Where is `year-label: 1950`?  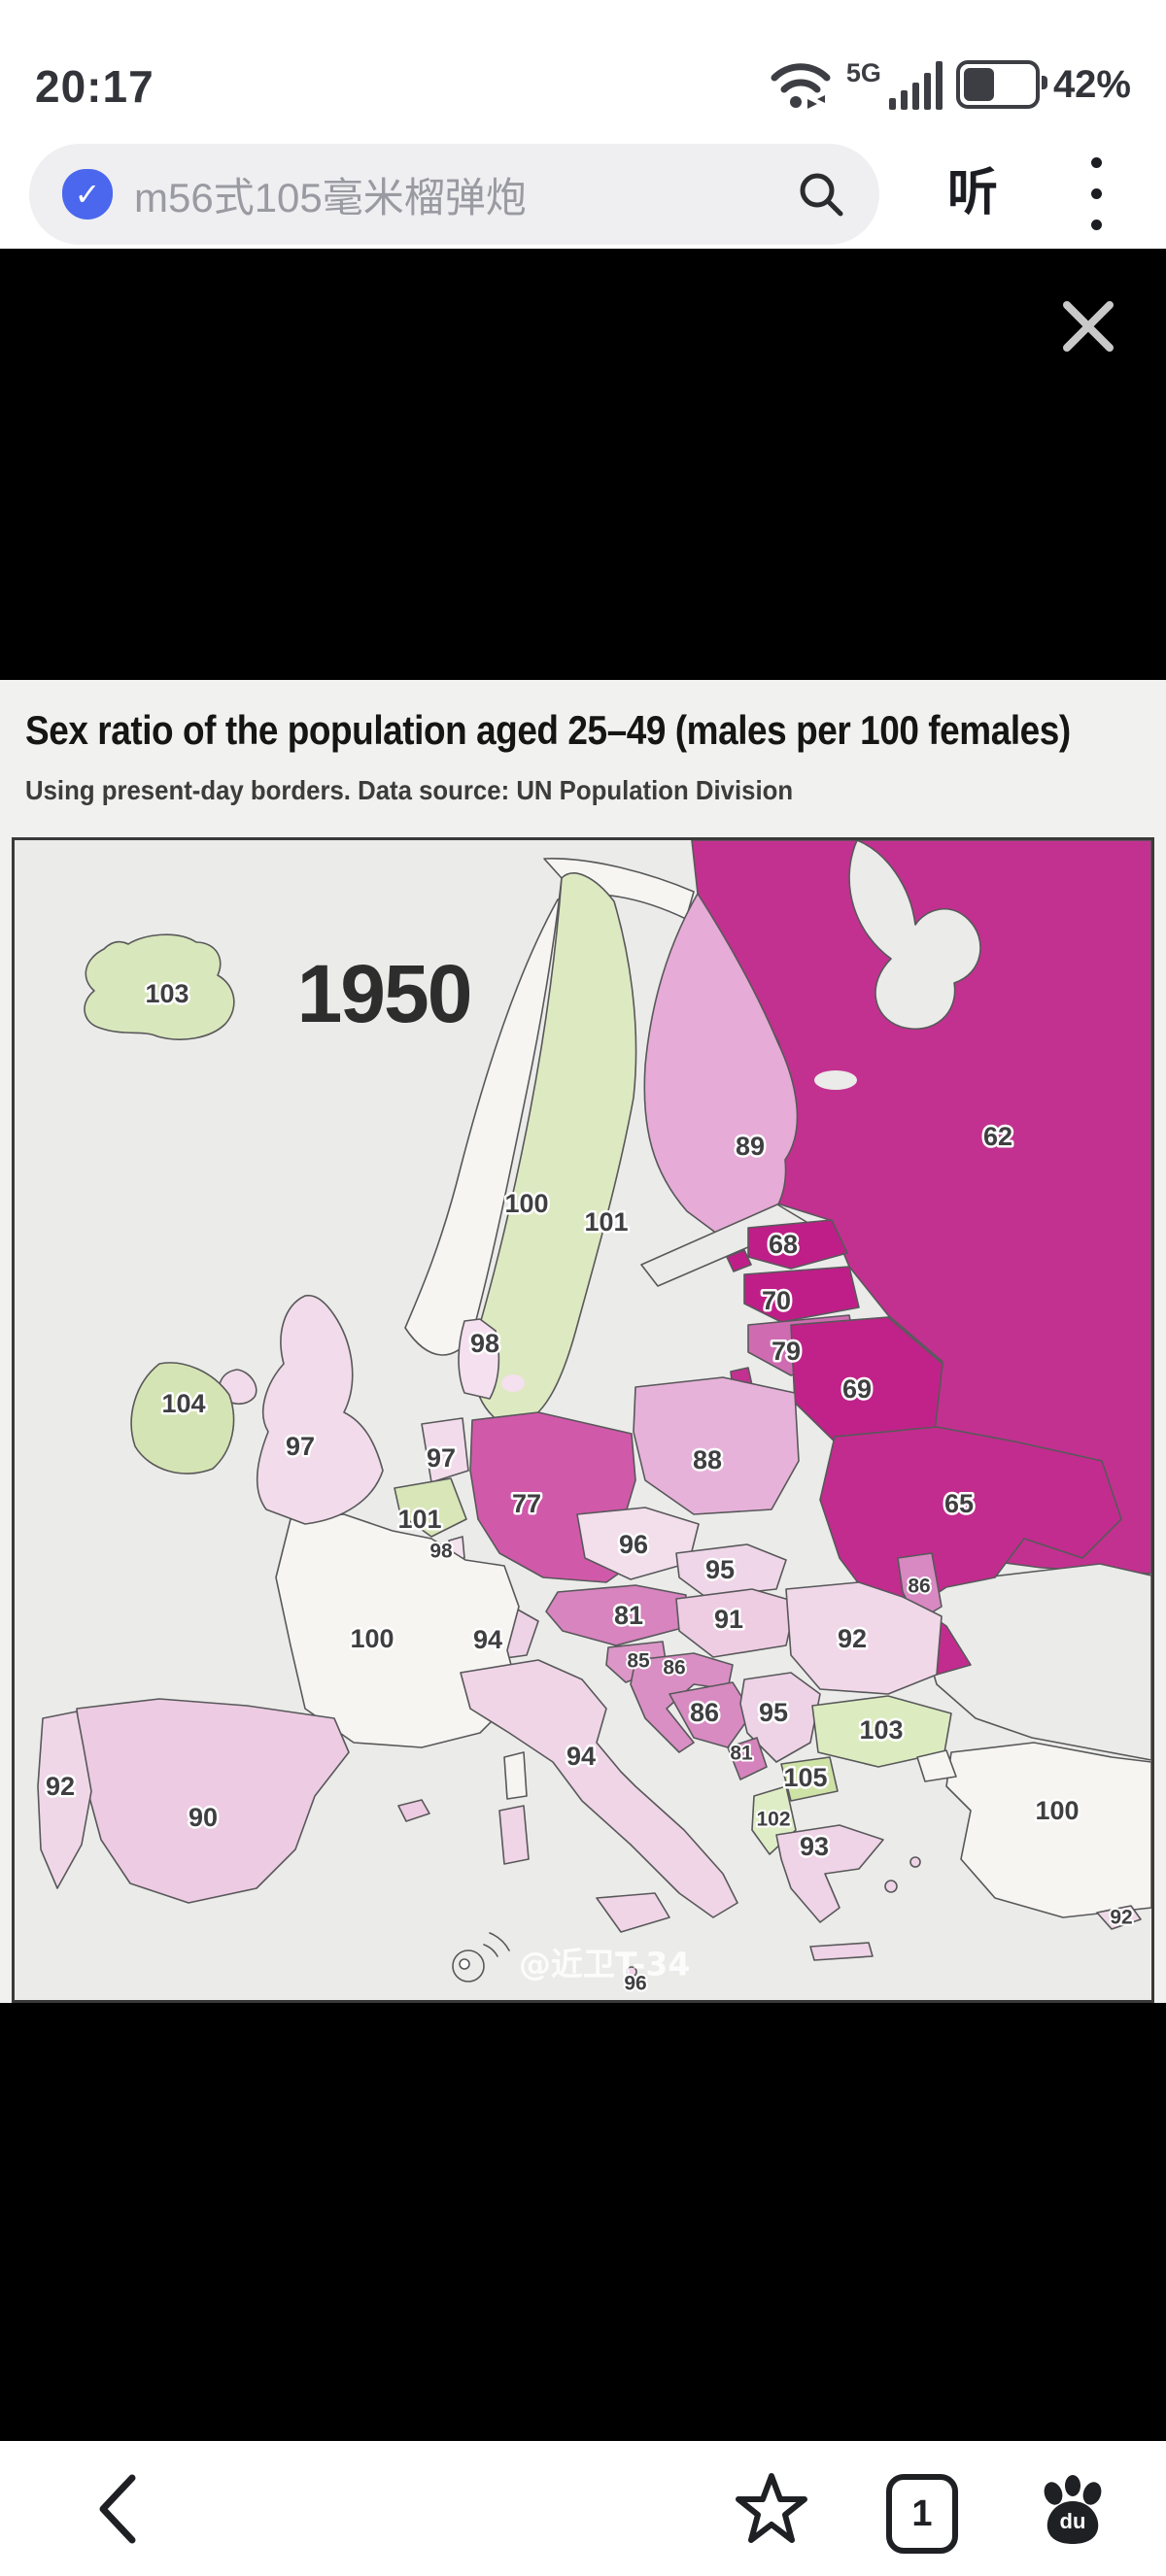
year-label: 1950 is located at coordinates (384, 993).